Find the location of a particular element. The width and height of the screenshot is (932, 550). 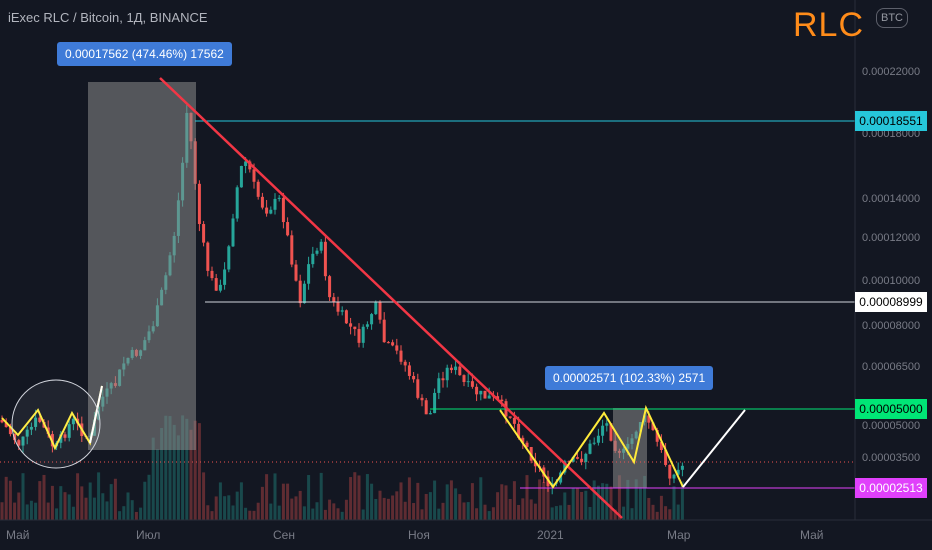

projection-arrow is located at coordinates (714, 448).